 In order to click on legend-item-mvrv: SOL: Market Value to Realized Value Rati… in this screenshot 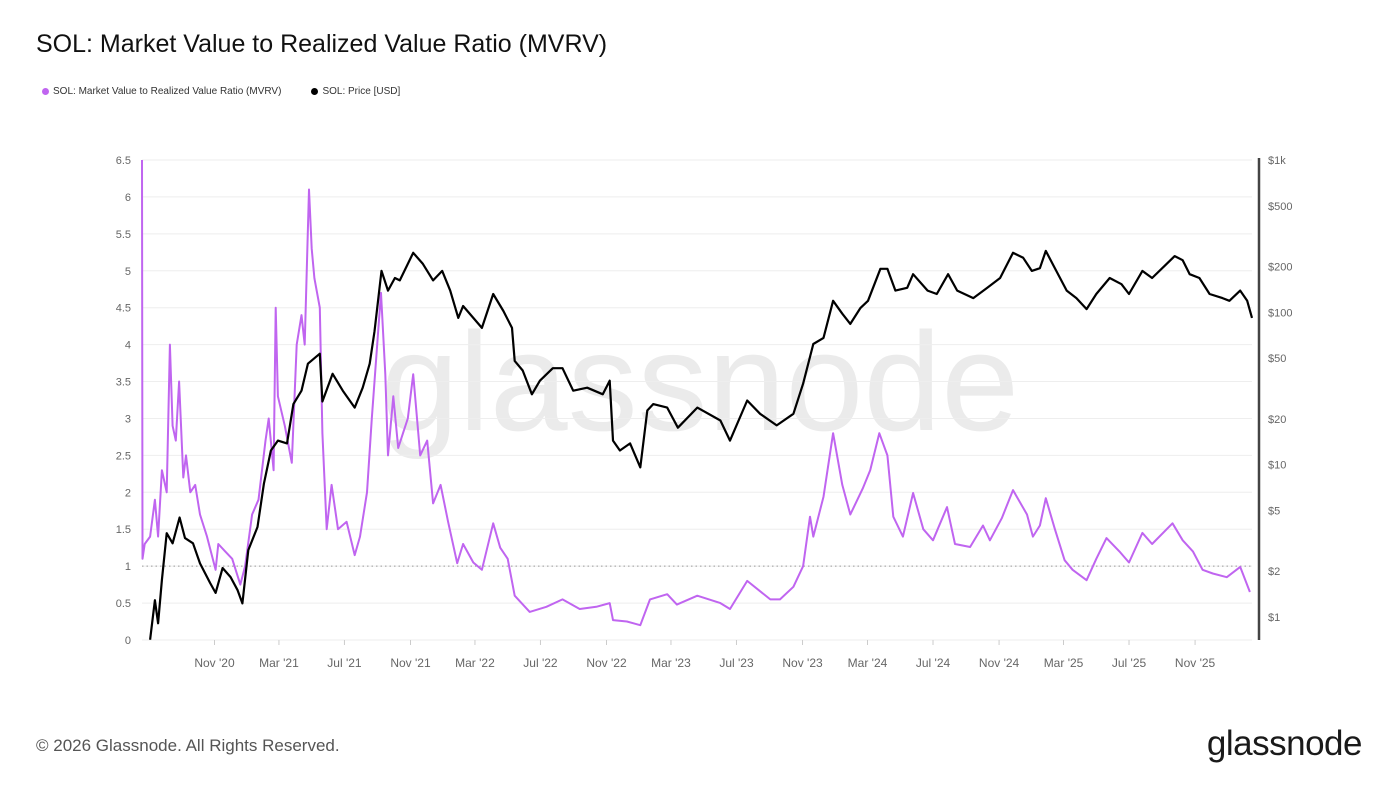, I will do `click(161, 91)`.